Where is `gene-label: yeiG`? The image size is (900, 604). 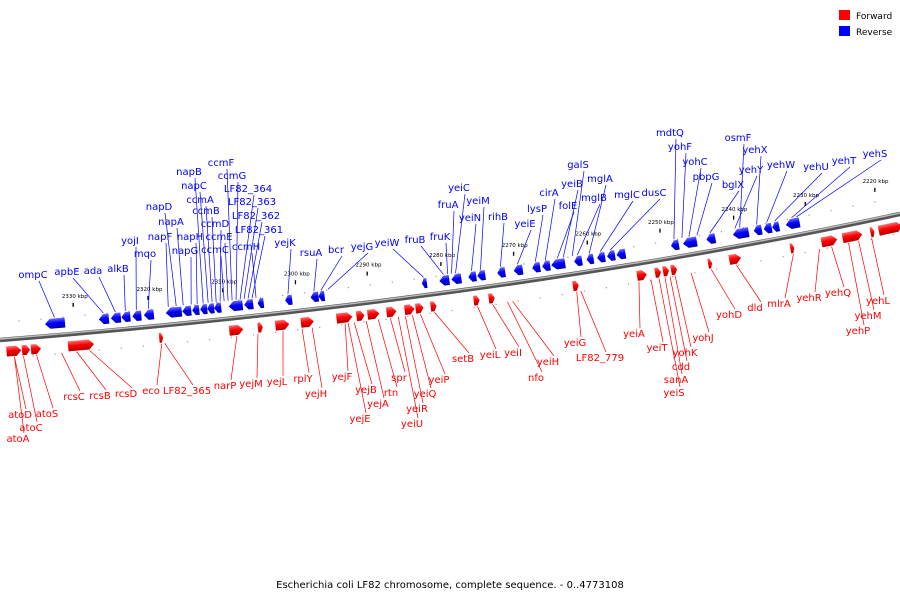 gene-label: yeiG is located at coordinates (575, 343).